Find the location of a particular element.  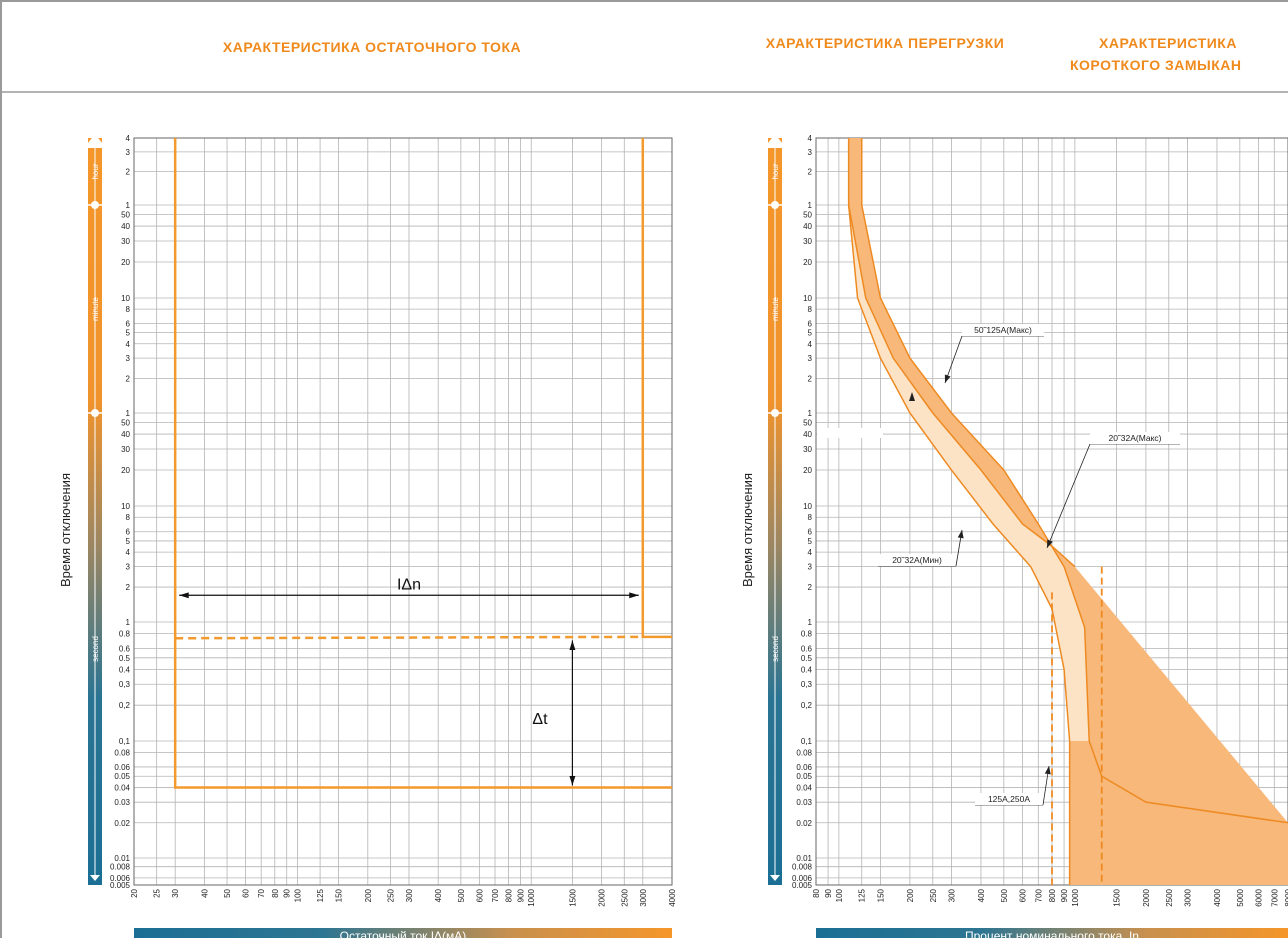

y-tick-label: 0,1 is located at coordinates (807, 741).